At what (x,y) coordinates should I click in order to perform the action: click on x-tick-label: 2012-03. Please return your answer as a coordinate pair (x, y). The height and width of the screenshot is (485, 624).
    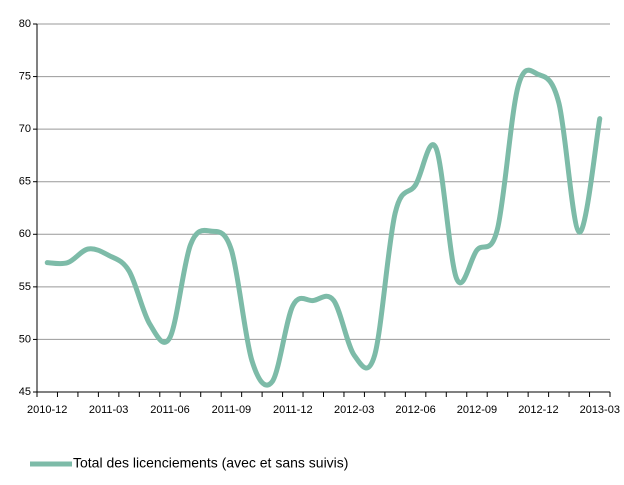
    Looking at the image, I should click on (354, 410).